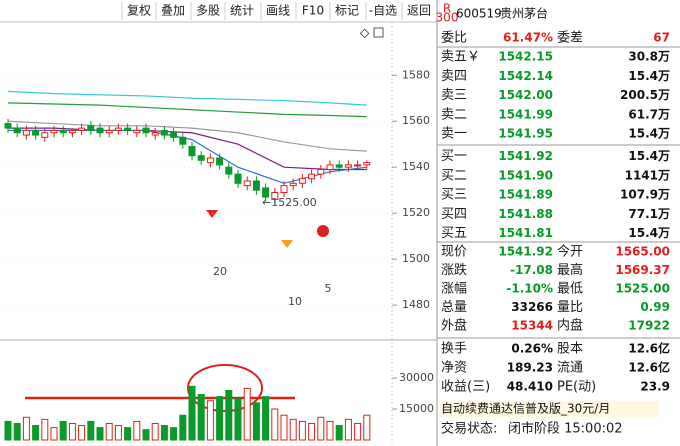 The width and height of the screenshot is (680, 446). What do you see at coordinates (419, 11) in the screenshot?
I see `toolbar-button: 返回` at bounding box center [419, 11].